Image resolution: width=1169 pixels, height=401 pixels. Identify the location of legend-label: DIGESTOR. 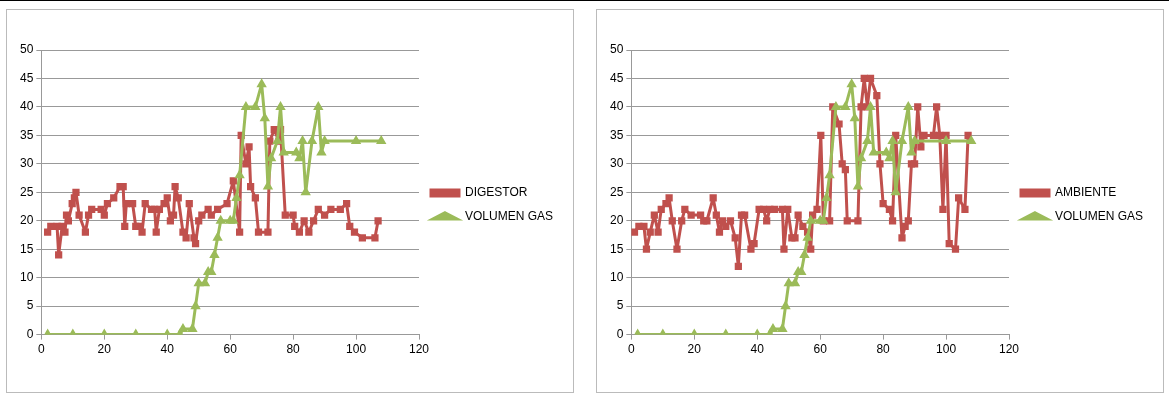
(496, 192).